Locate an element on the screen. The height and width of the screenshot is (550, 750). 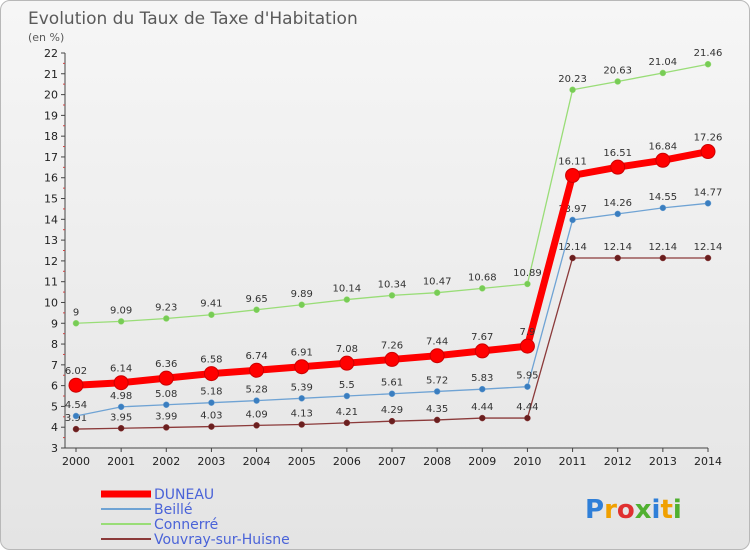
data-label: 4.13 is located at coordinates (302, 414).